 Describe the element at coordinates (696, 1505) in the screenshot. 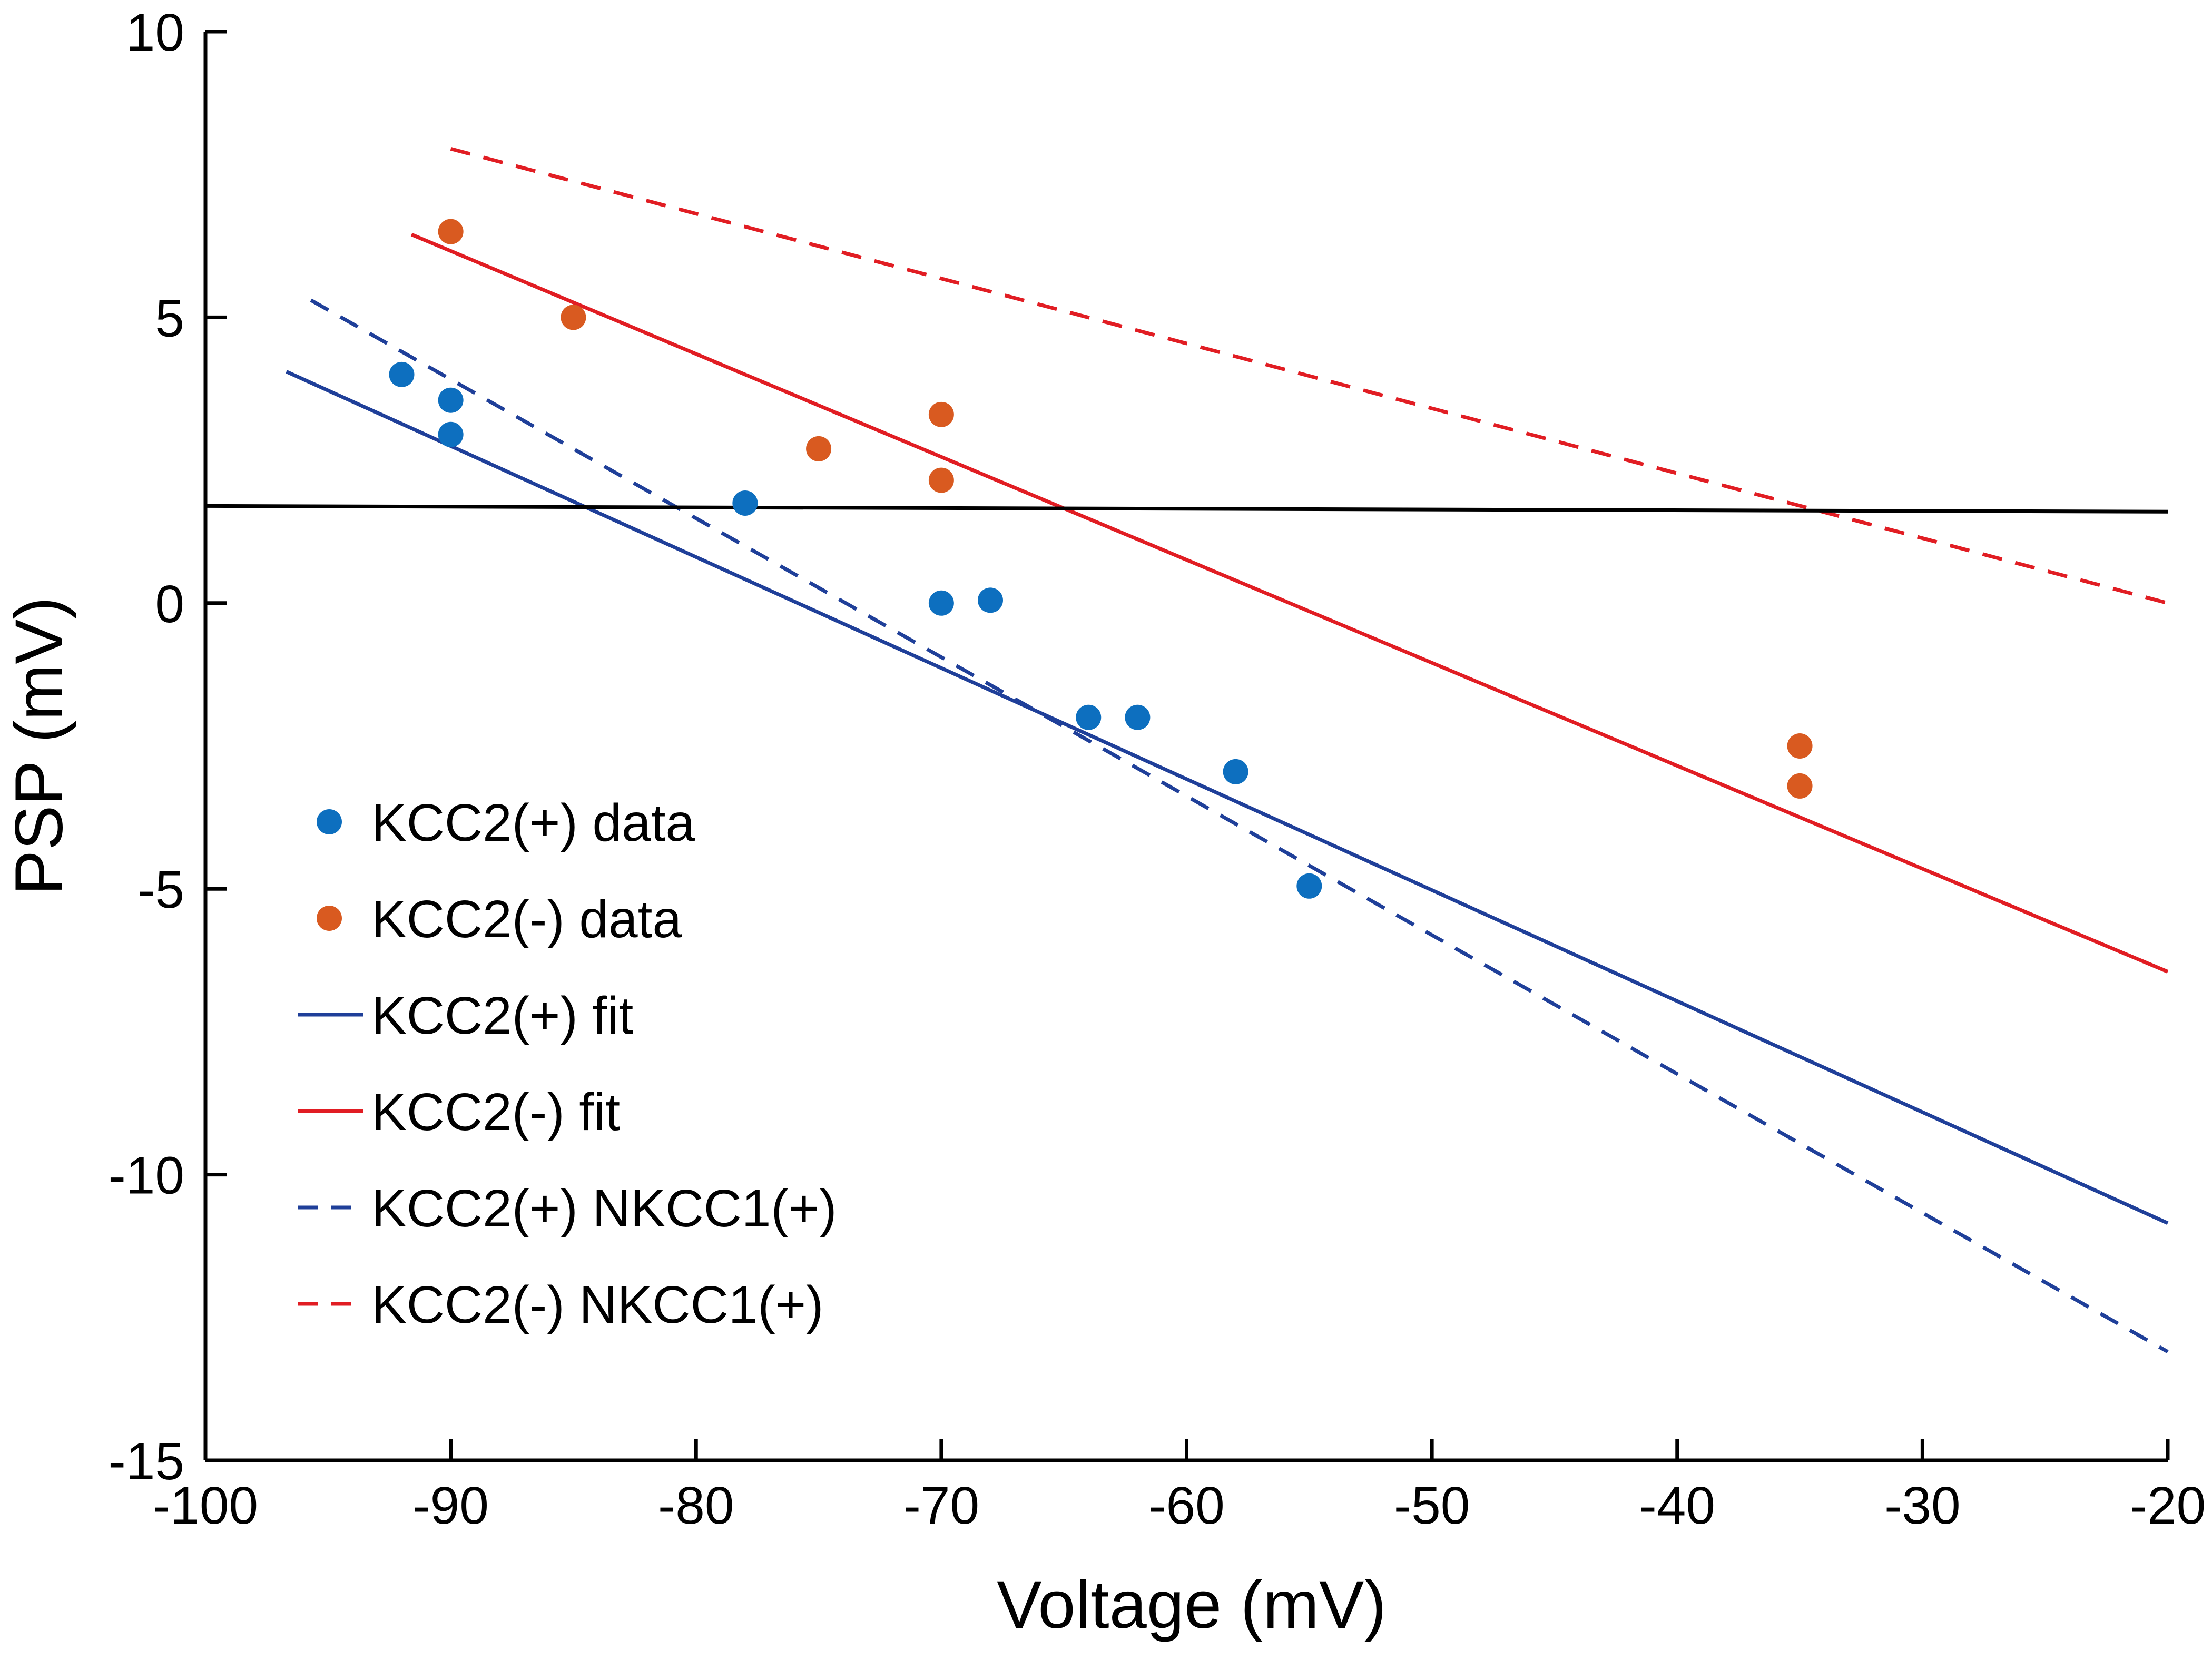

I see `x-tick-label-2: -80` at that location.